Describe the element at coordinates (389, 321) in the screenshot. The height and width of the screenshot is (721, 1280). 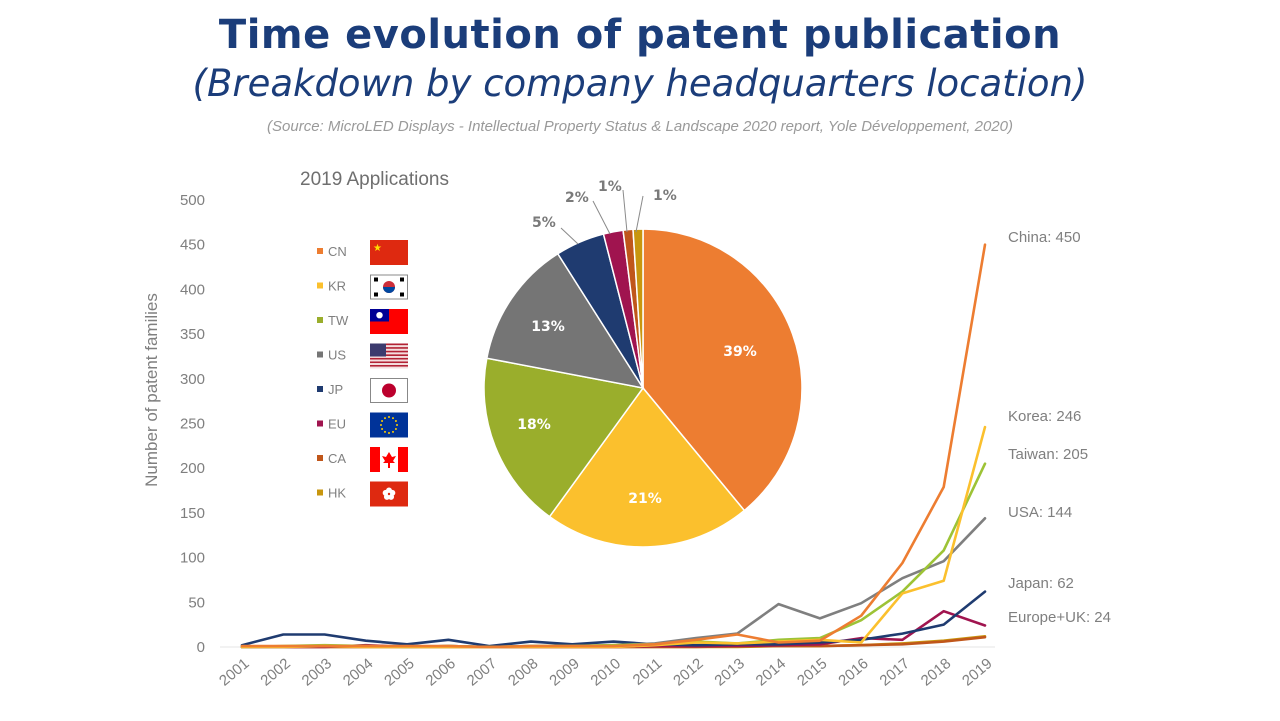
I see `taiwan-flag-icon` at that location.